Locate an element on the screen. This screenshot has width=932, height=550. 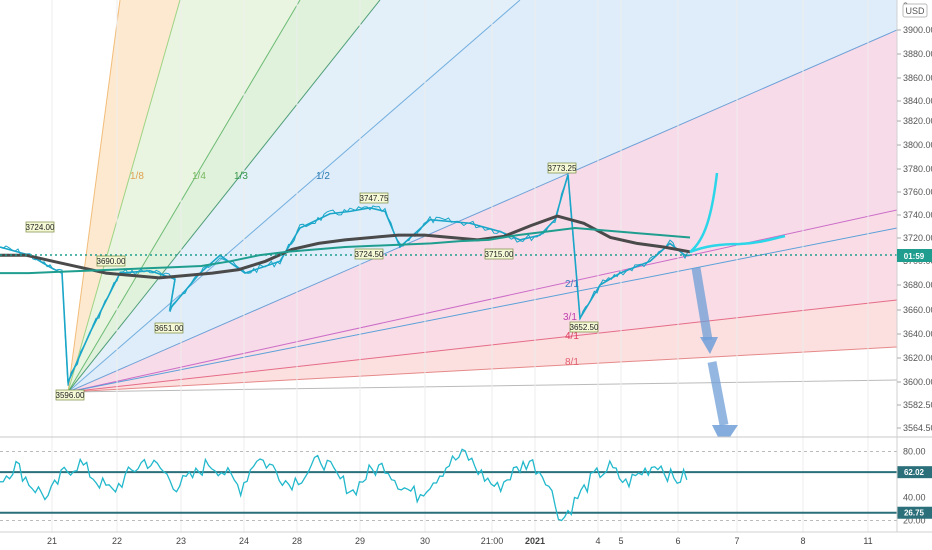
time-tick-label: 8 is located at coordinates (802, 541).